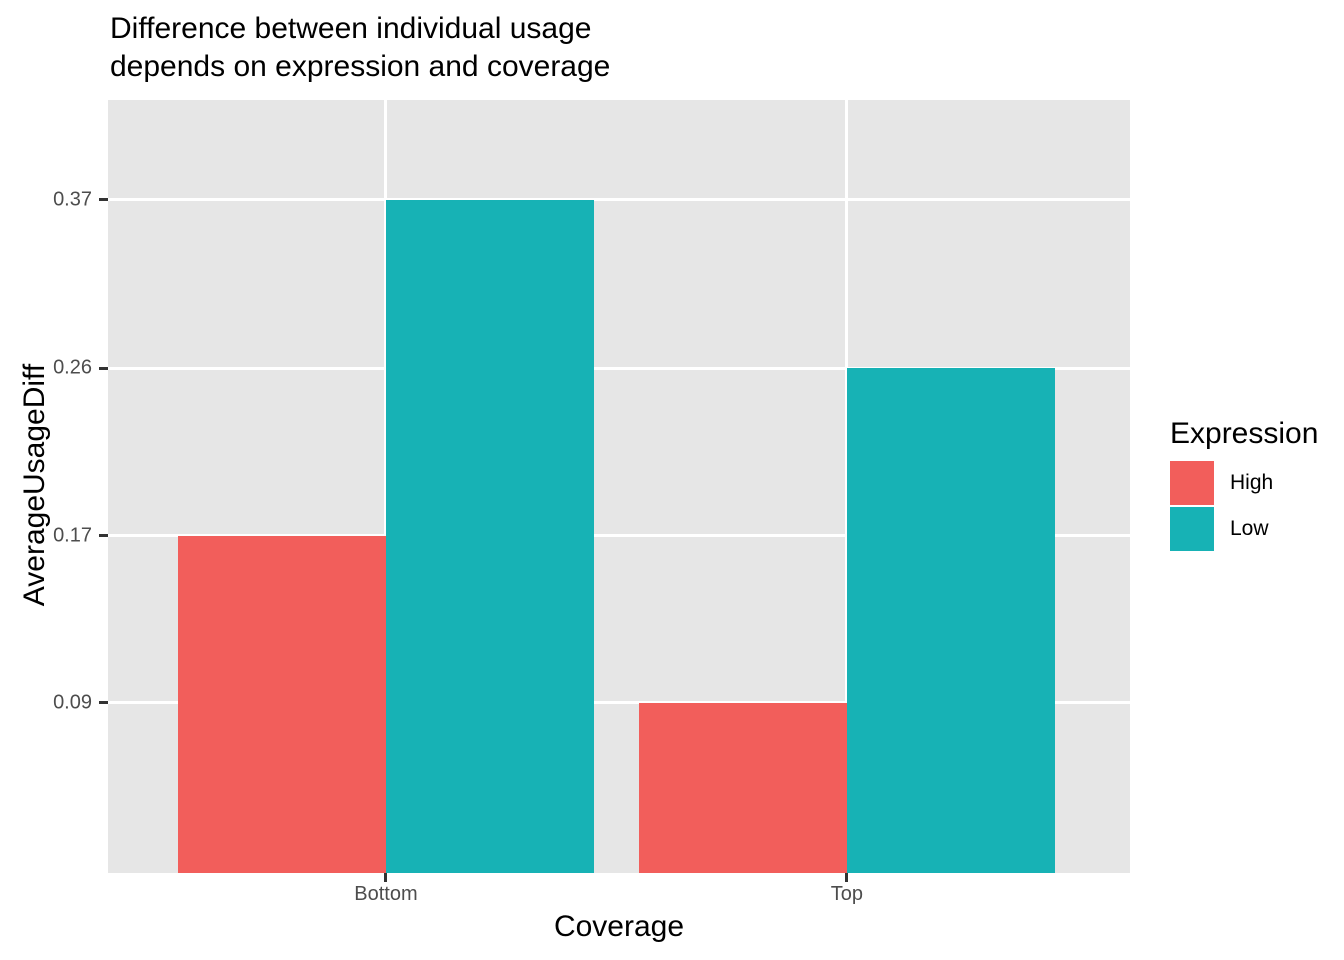 Image resolution: width=1344 pixels, height=960 pixels. I want to click on y-axis-tick-label: 0.37, so click(72, 199).